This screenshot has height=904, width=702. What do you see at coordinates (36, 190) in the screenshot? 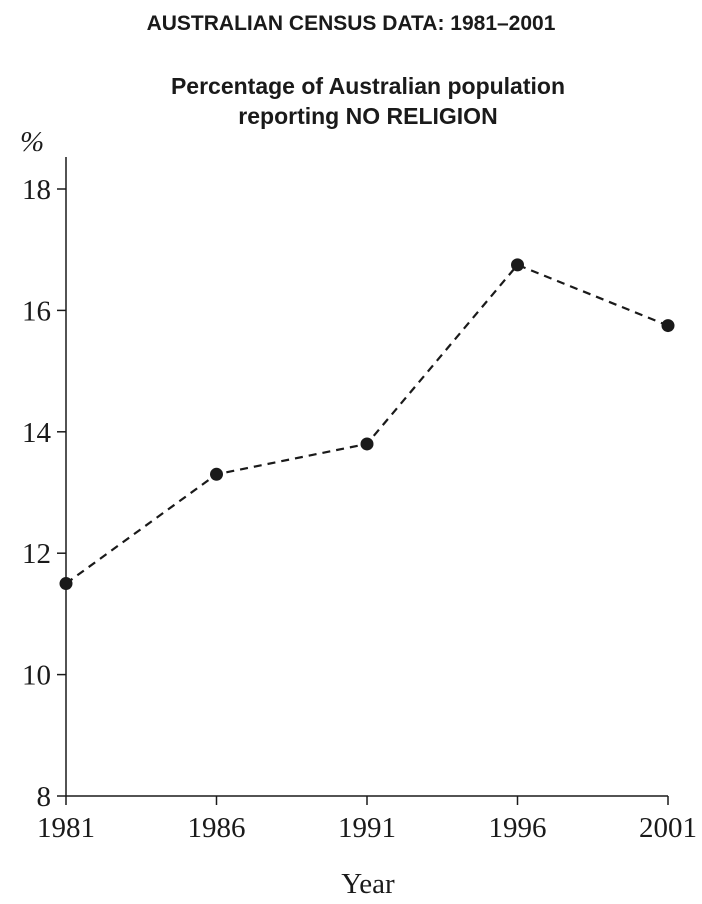
I see `y-tick-label: 18` at bounding box center [36, 190].